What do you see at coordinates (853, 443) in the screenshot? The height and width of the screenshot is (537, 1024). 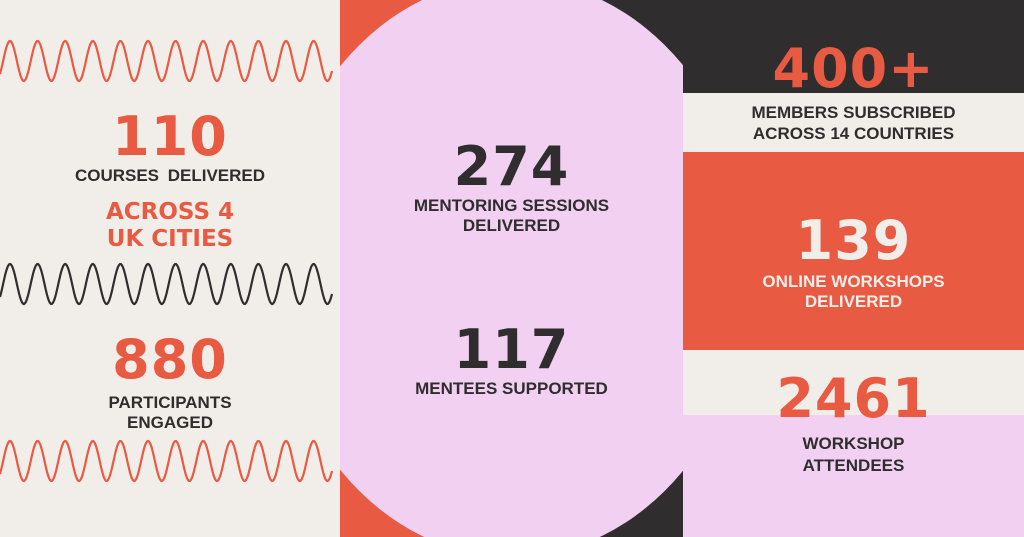 I see `attendees-label-line1: WORKSHOP` at bounding box center [853, 443].